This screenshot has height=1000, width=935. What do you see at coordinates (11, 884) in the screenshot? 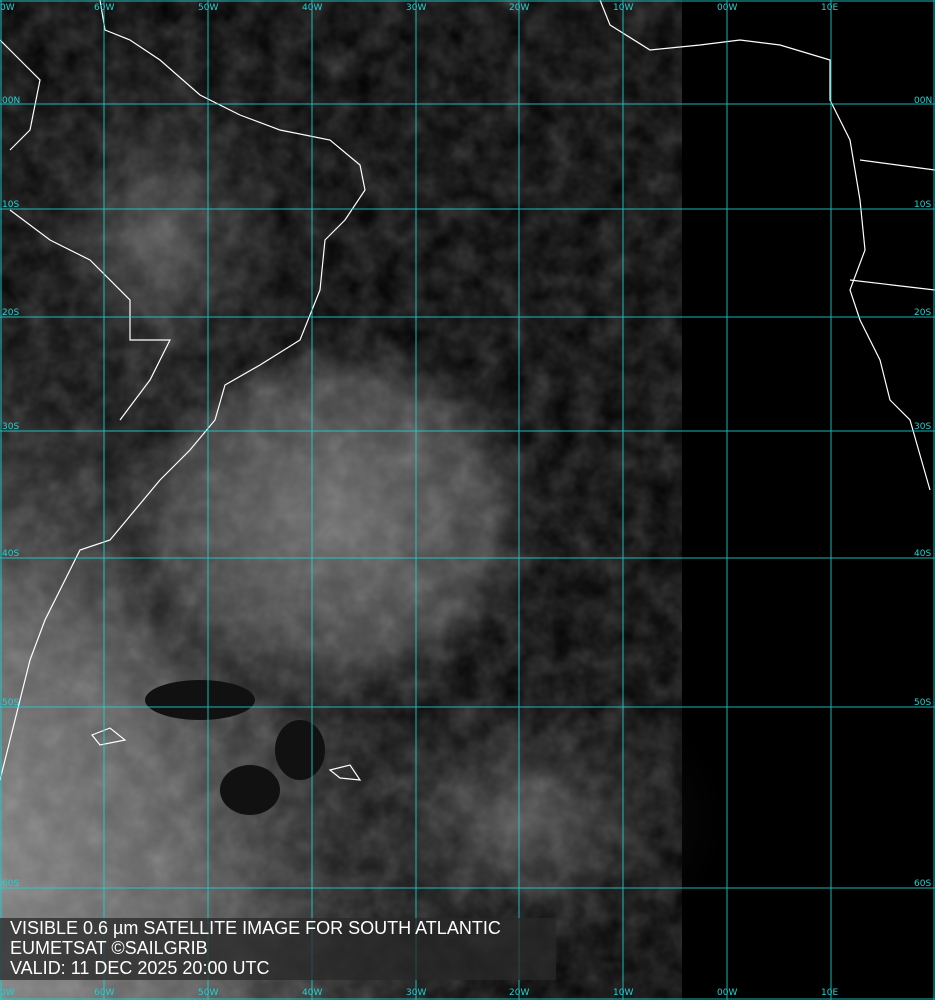
I see `lat-label: 60S` at bounding box center [11, 884].